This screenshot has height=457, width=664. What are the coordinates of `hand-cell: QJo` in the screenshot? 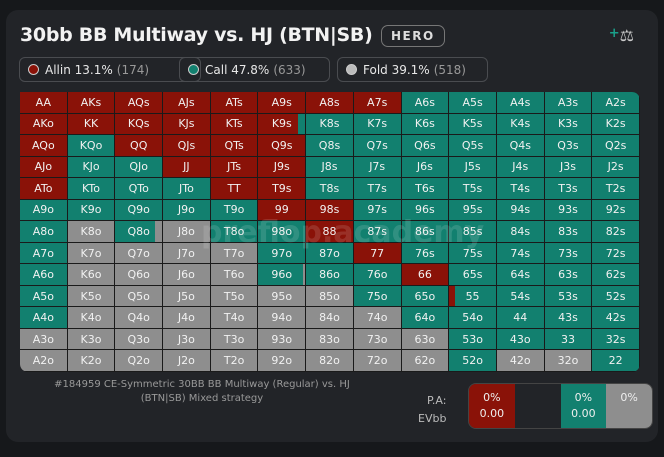 It's located at (139, 167).